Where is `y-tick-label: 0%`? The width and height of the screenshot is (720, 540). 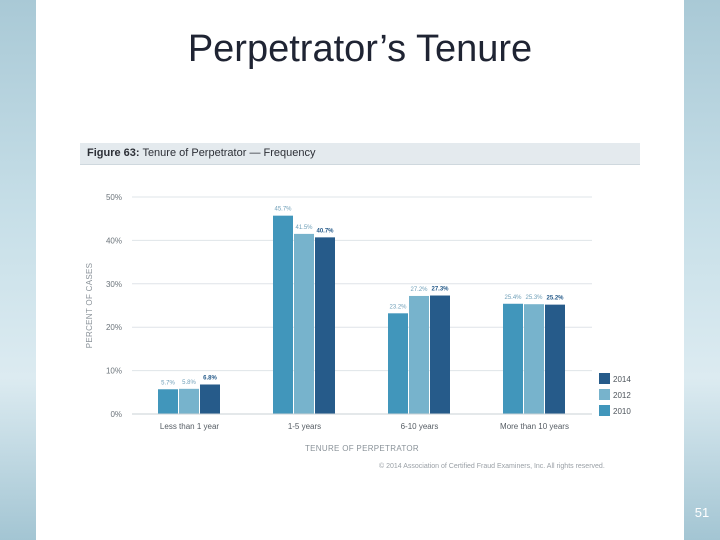
y-tick-label: 0% is located at coordinates (116, 414).